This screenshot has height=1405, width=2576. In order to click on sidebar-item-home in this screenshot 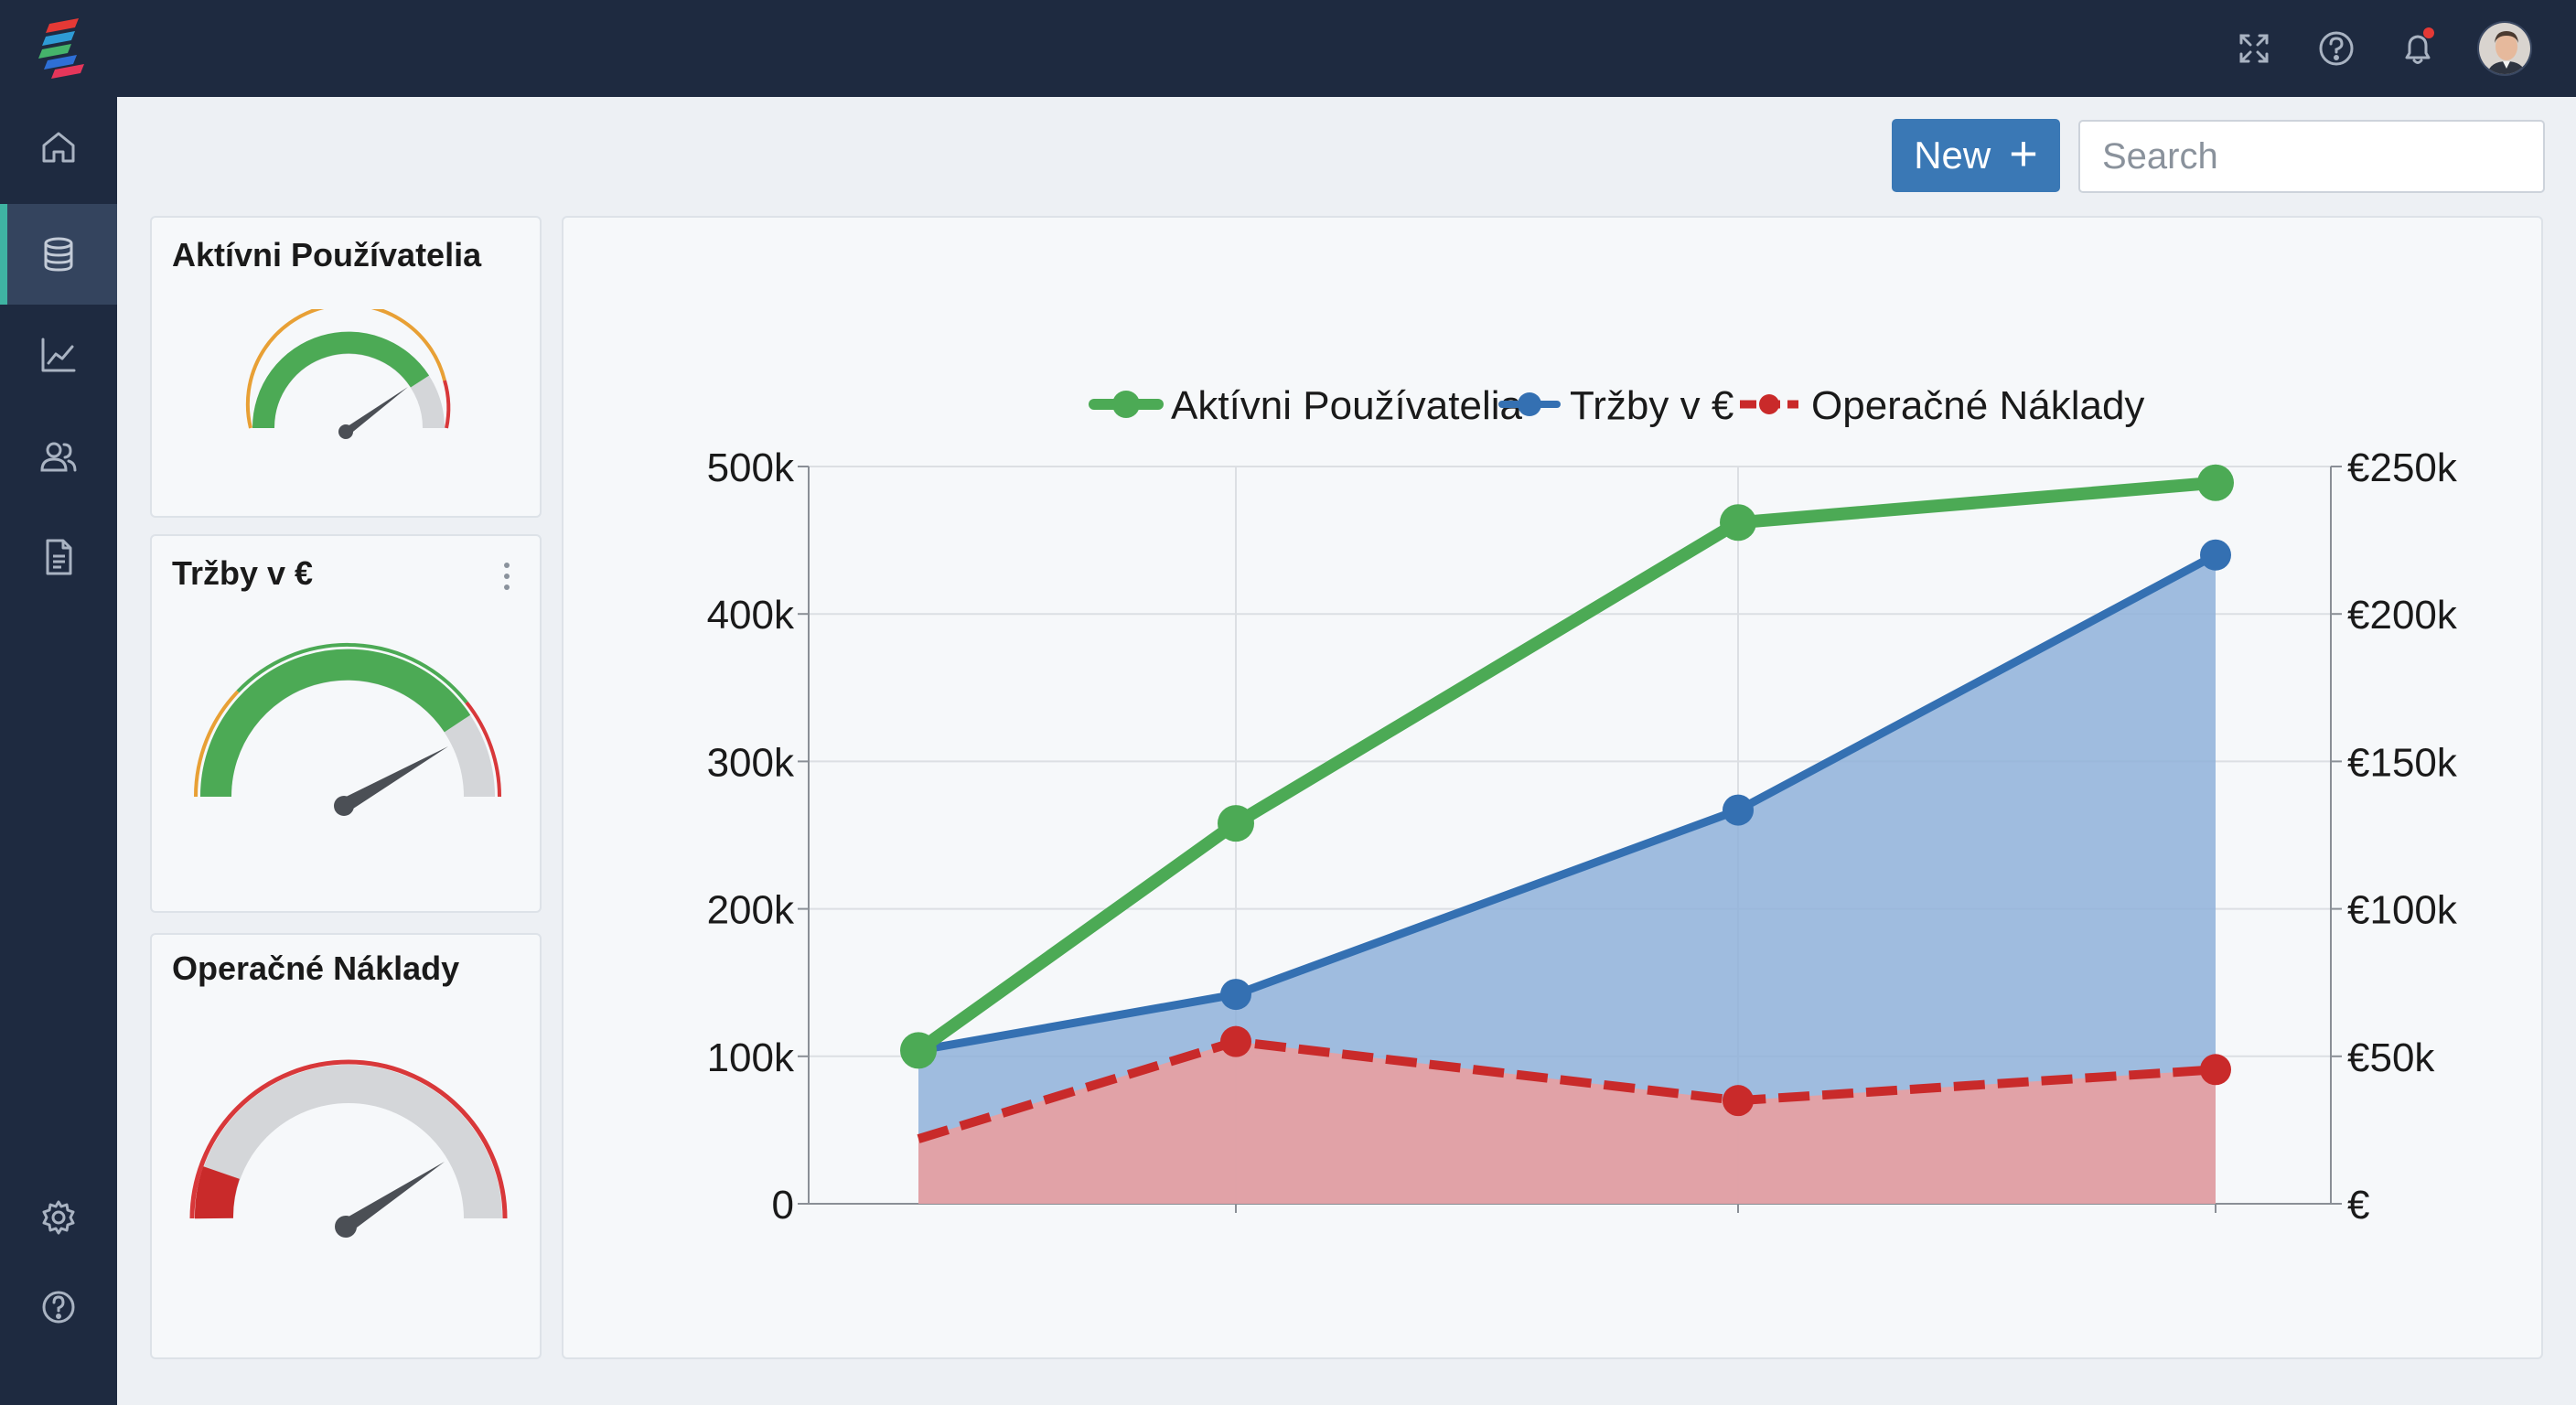, I will do `click(58, 147)`.